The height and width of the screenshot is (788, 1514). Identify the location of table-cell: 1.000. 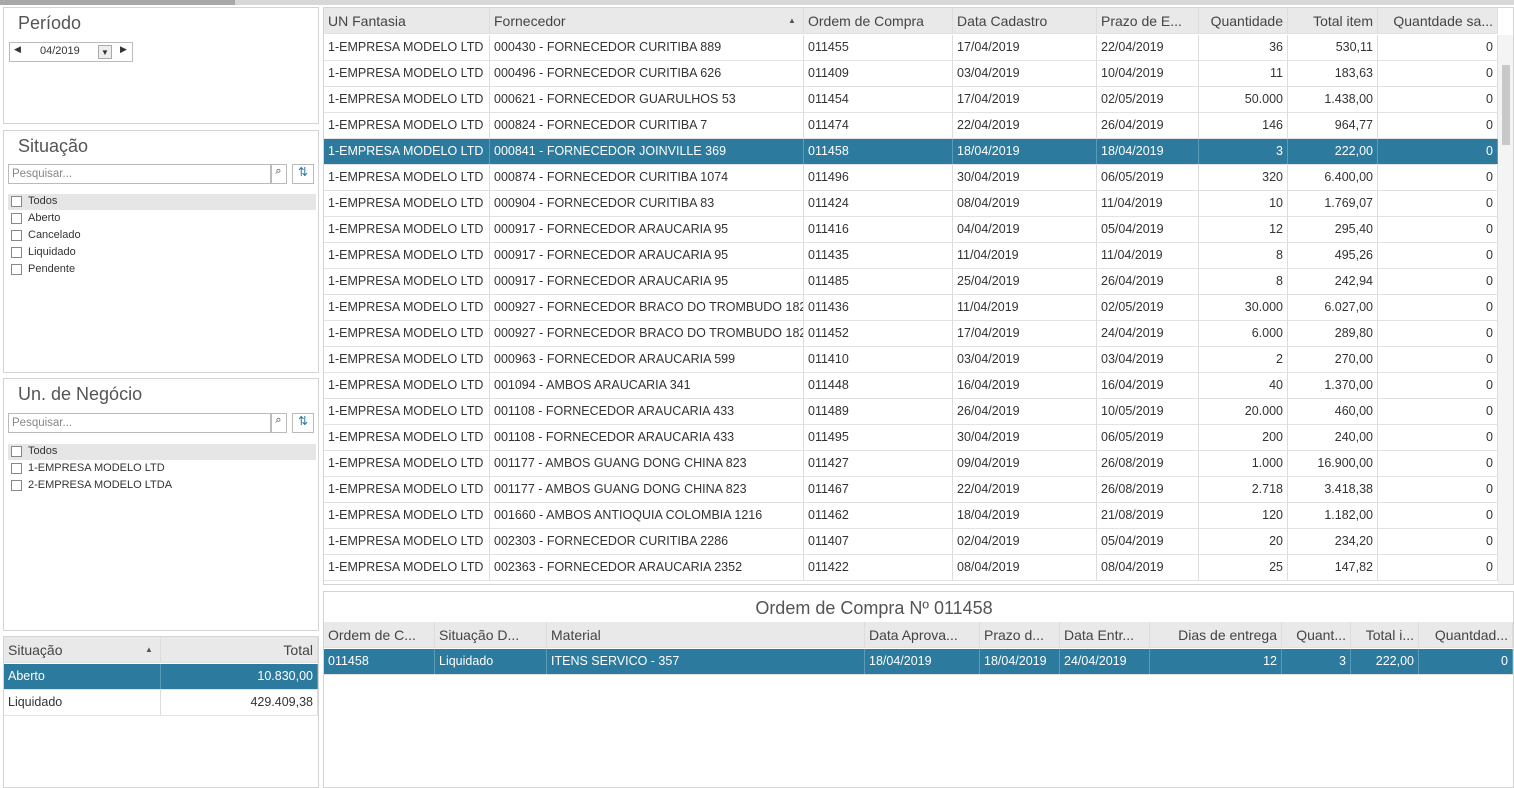
(1243, 463).